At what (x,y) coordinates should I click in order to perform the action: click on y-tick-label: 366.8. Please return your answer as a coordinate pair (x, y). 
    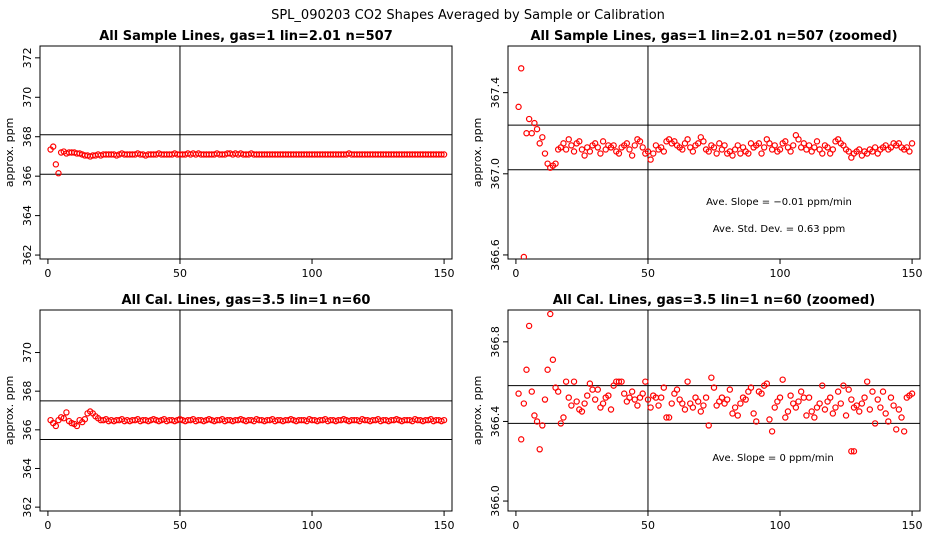
    Looking at the image, I should click on (495, 342).